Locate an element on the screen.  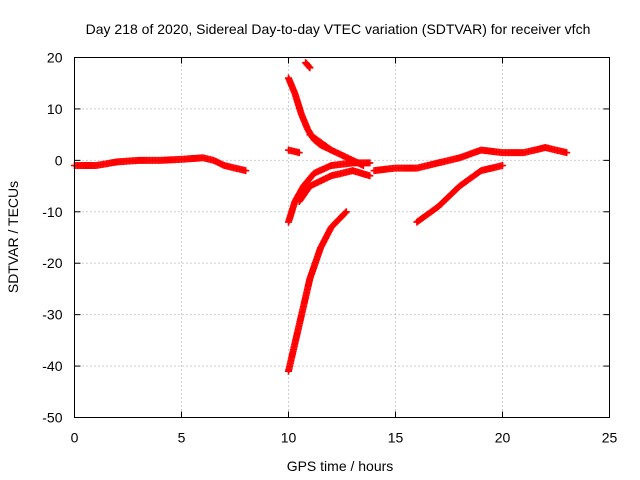
x-tick-label: 10 is located at coordinates (289, 438).